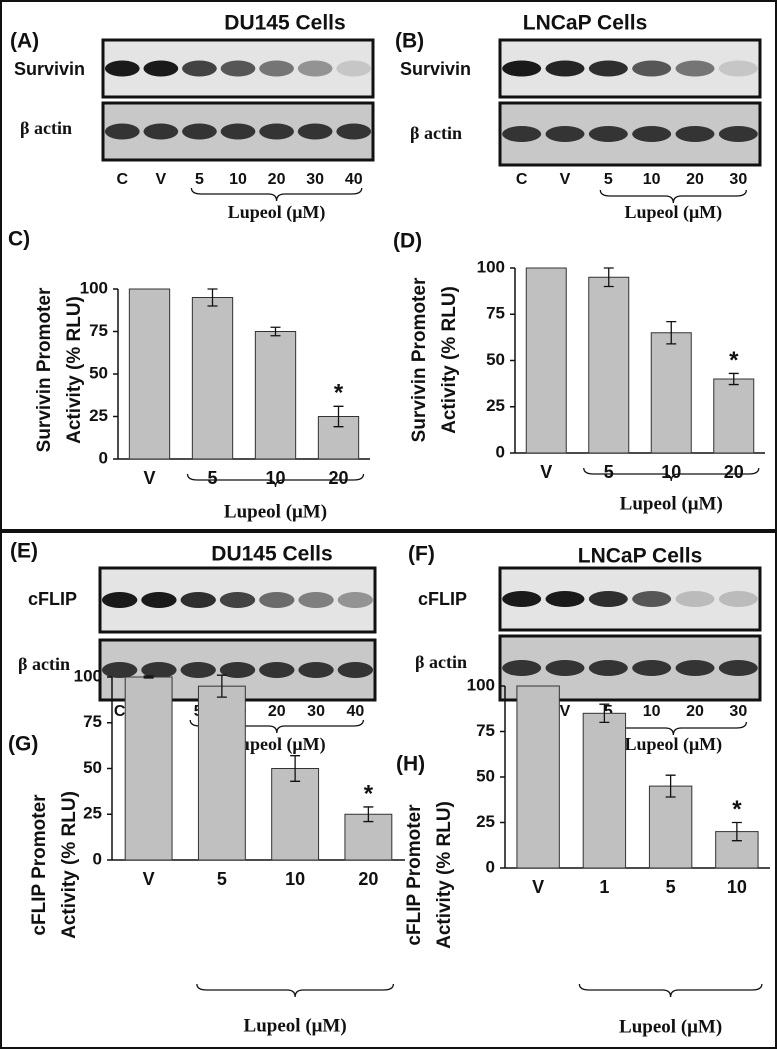  Describe the element at coordinates (46, 128) in the screenshot. I see `row-label: β actin` at that location.